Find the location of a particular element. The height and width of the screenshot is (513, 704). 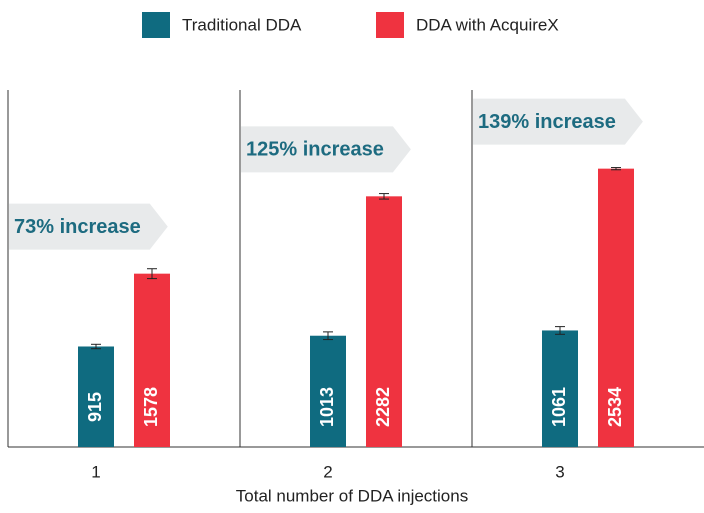

legend-label: DDA with AcquireX is located at coordinates (487, 24).